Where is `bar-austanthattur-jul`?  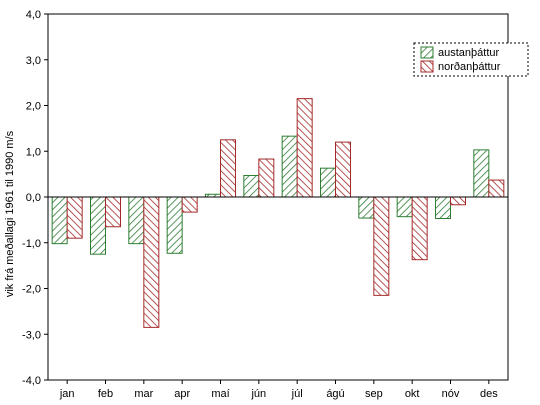 bar-austanthattur-jul is located at coordinates (289, 166).